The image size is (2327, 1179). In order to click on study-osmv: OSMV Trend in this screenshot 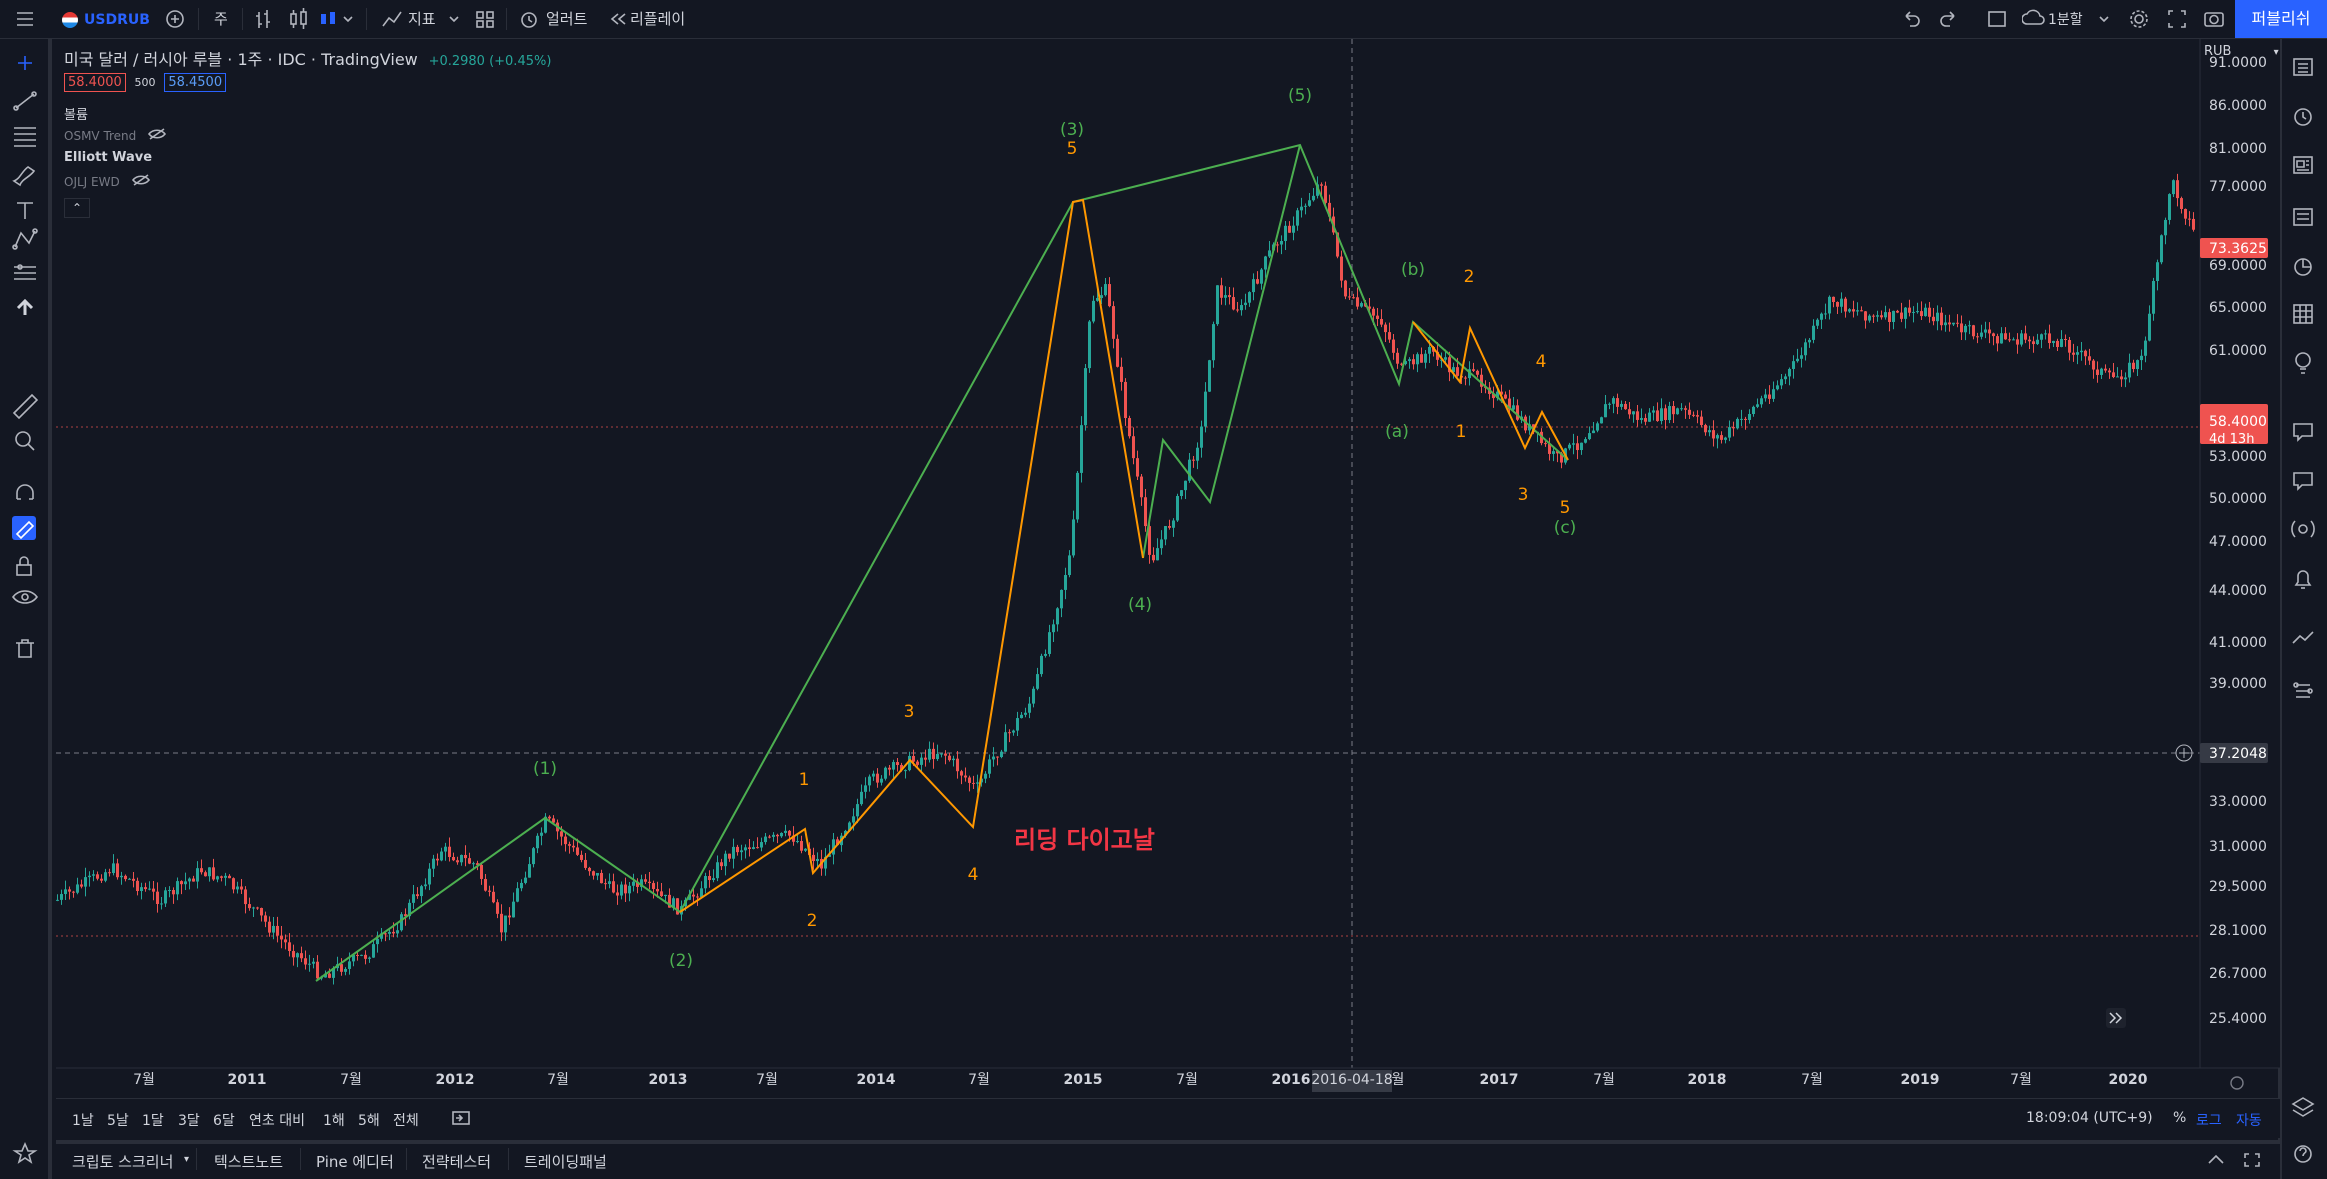, I will do `click(100, 136)`.